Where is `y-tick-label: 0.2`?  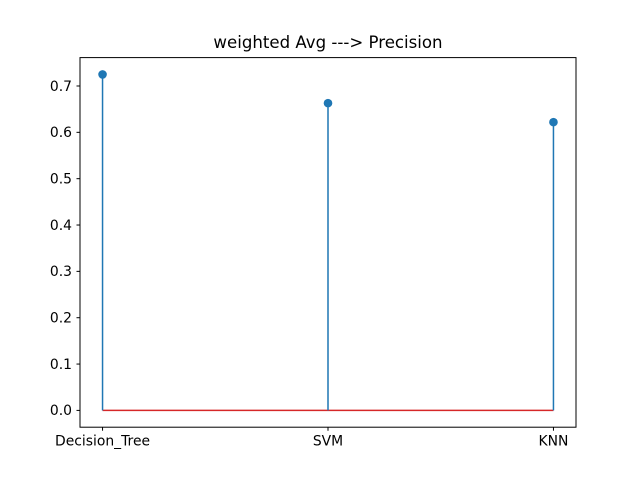
y-tick-label: 0.2 is located at coordinates (61, 319).